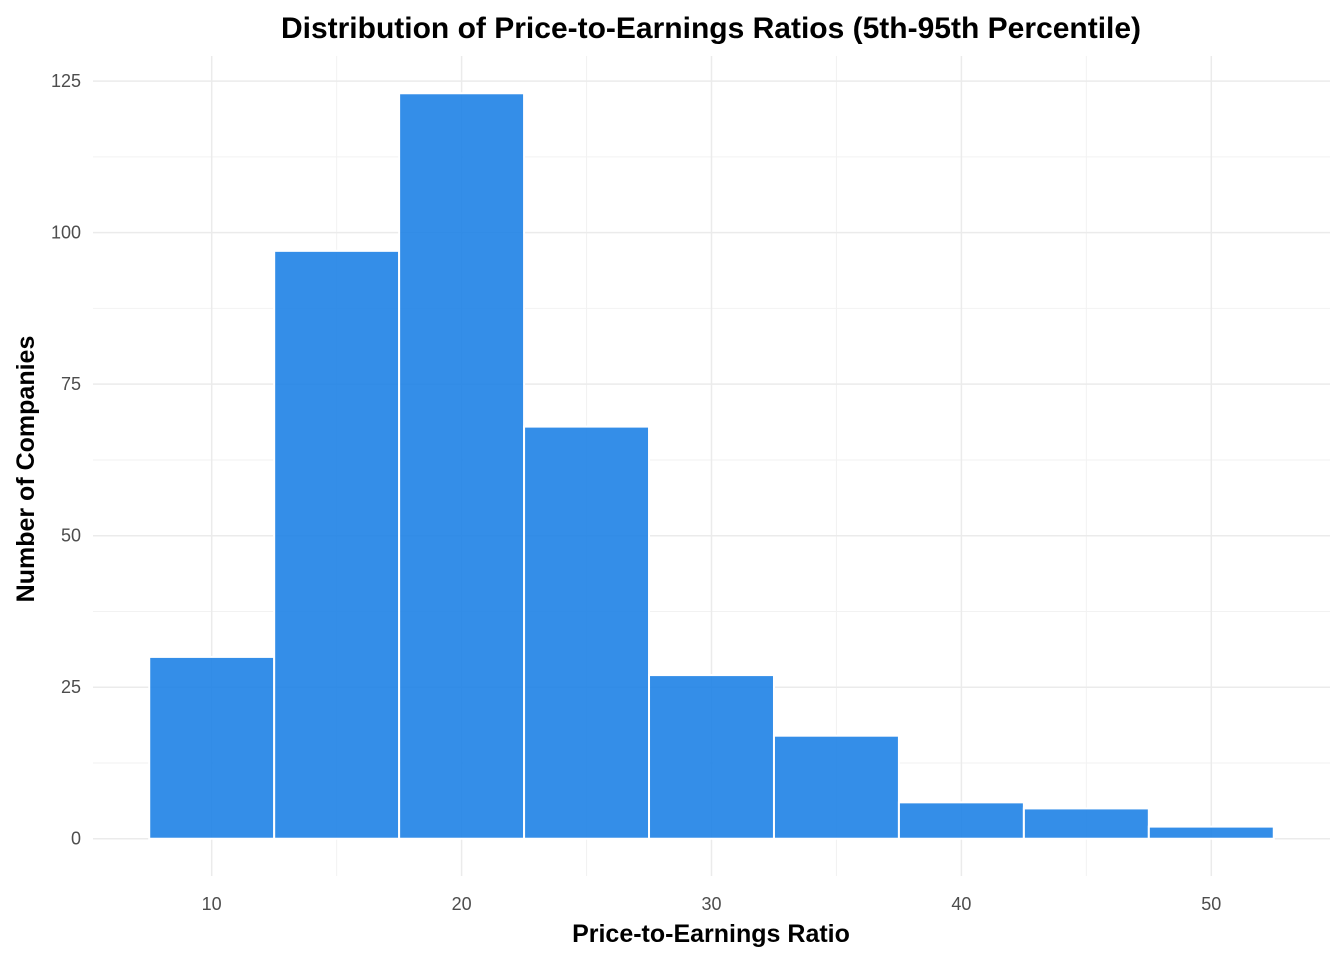 Image resolution: width=1344 pixels, height=965 pixels. I want to click on y-axis-title: Number of Companies, so click(26, 469).